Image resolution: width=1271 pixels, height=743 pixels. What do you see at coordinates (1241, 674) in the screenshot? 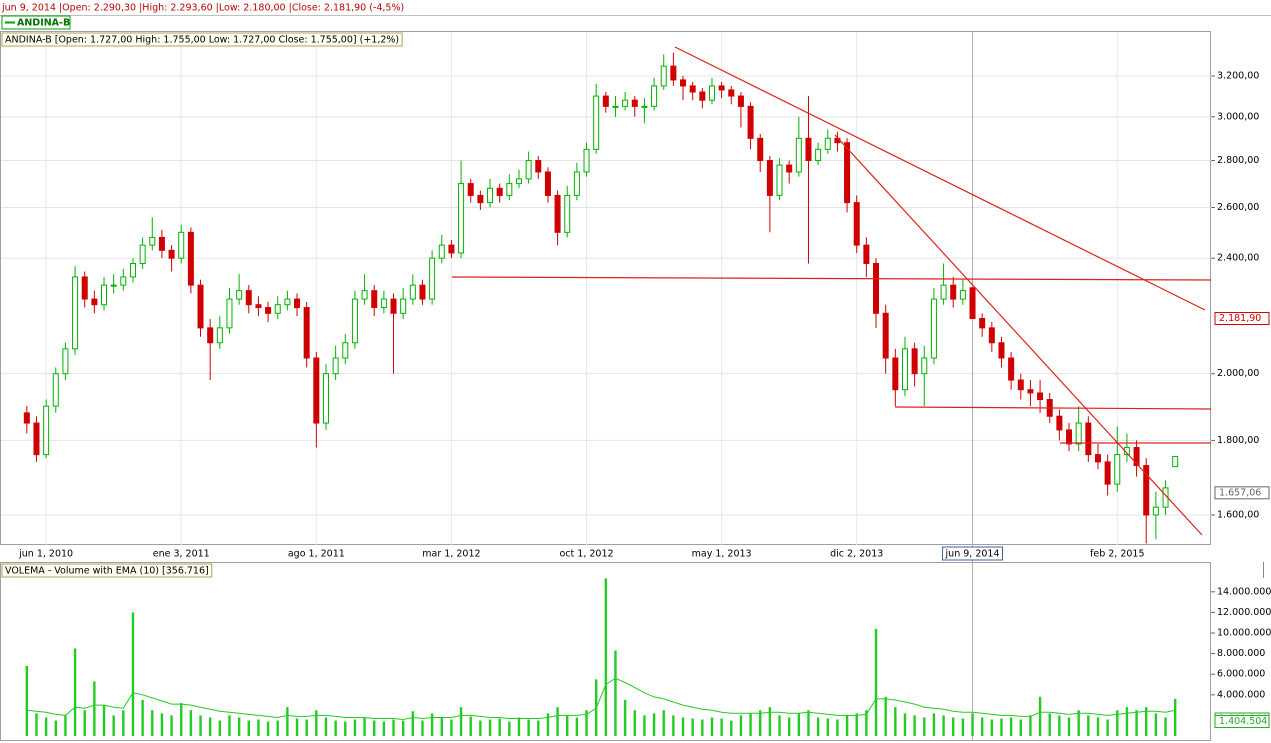
I see `y-tick-label: 6.000.000` at bounding box center [1241, 674].